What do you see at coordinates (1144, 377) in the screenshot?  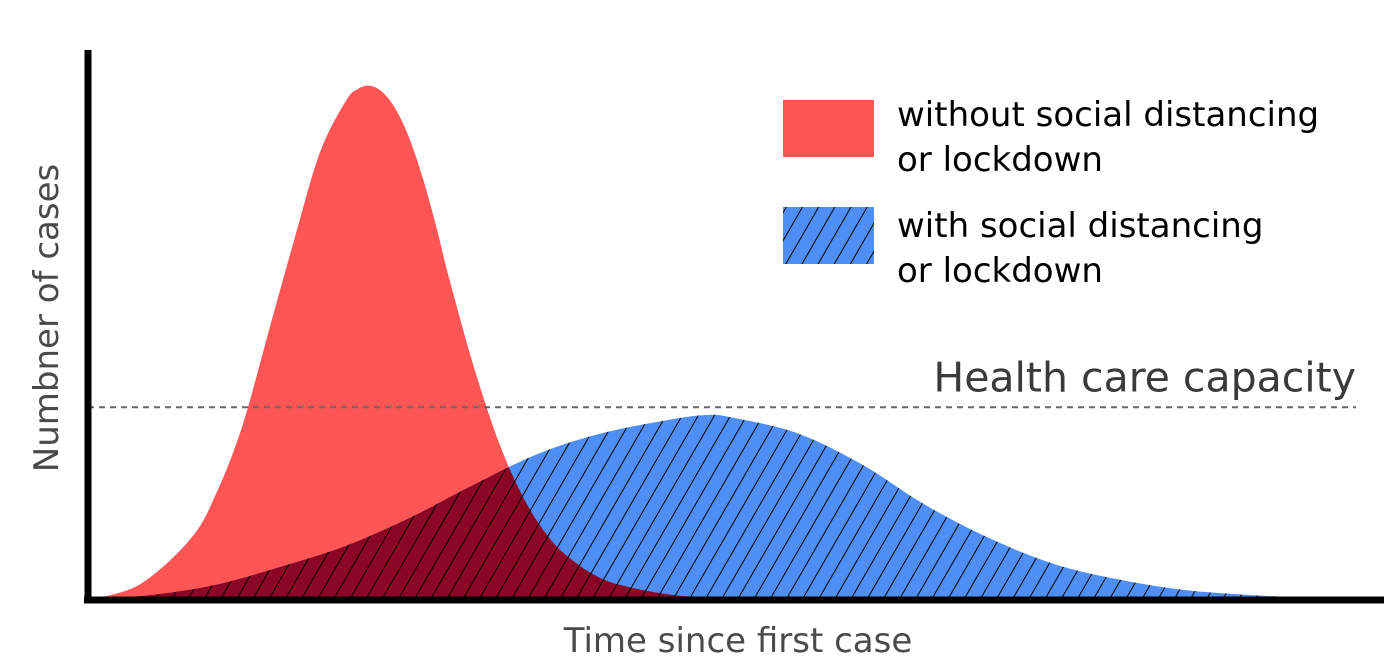 I see `capacity-label: Health care capacity` at bounding box center [1144, 377].